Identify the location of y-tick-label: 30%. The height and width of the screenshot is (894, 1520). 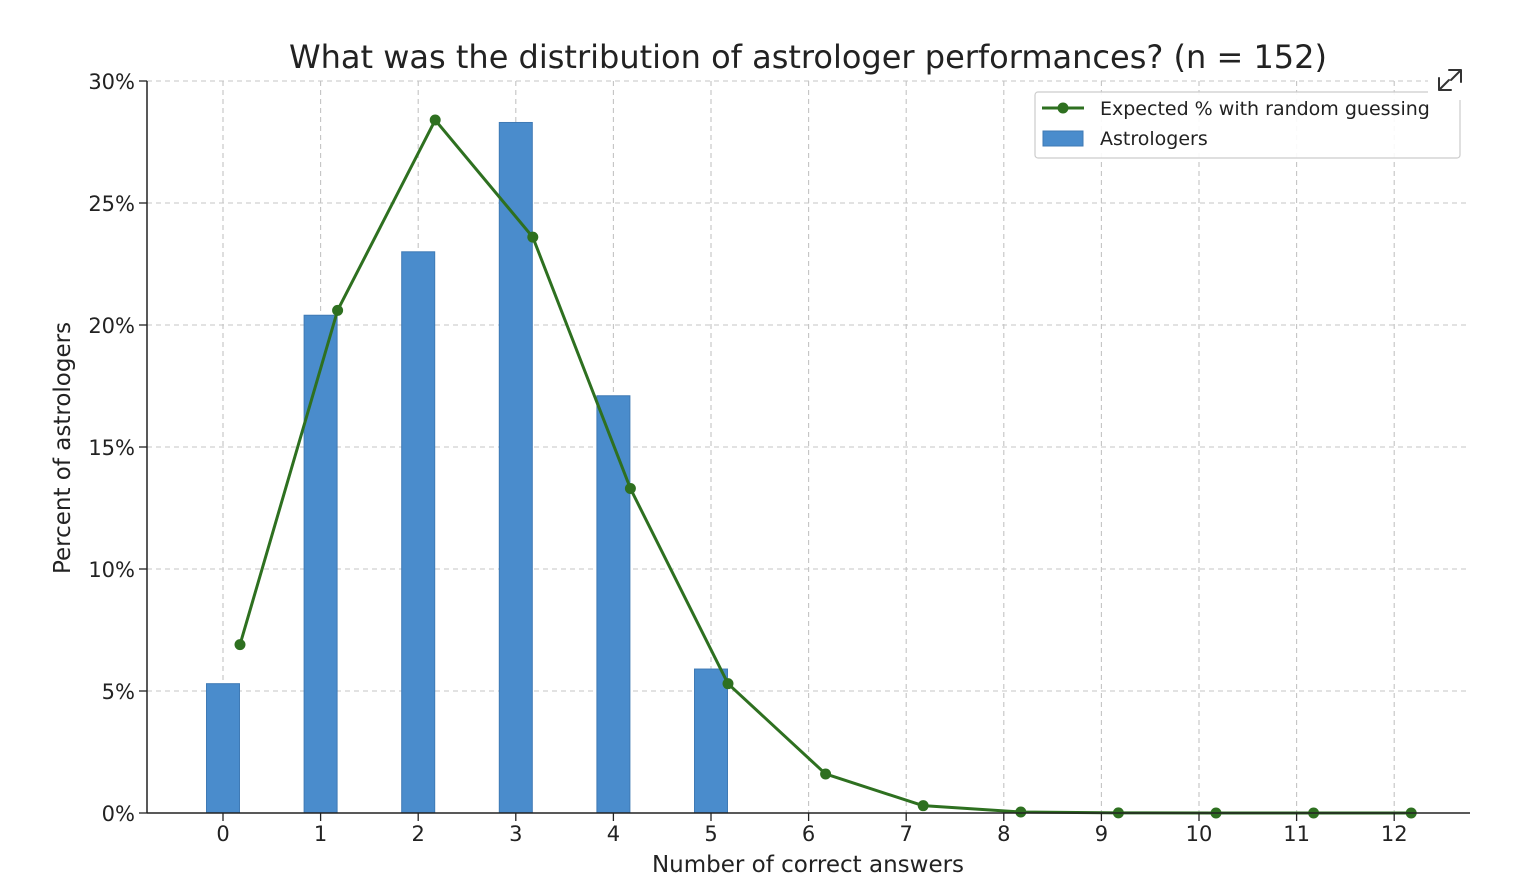
(111, 82).